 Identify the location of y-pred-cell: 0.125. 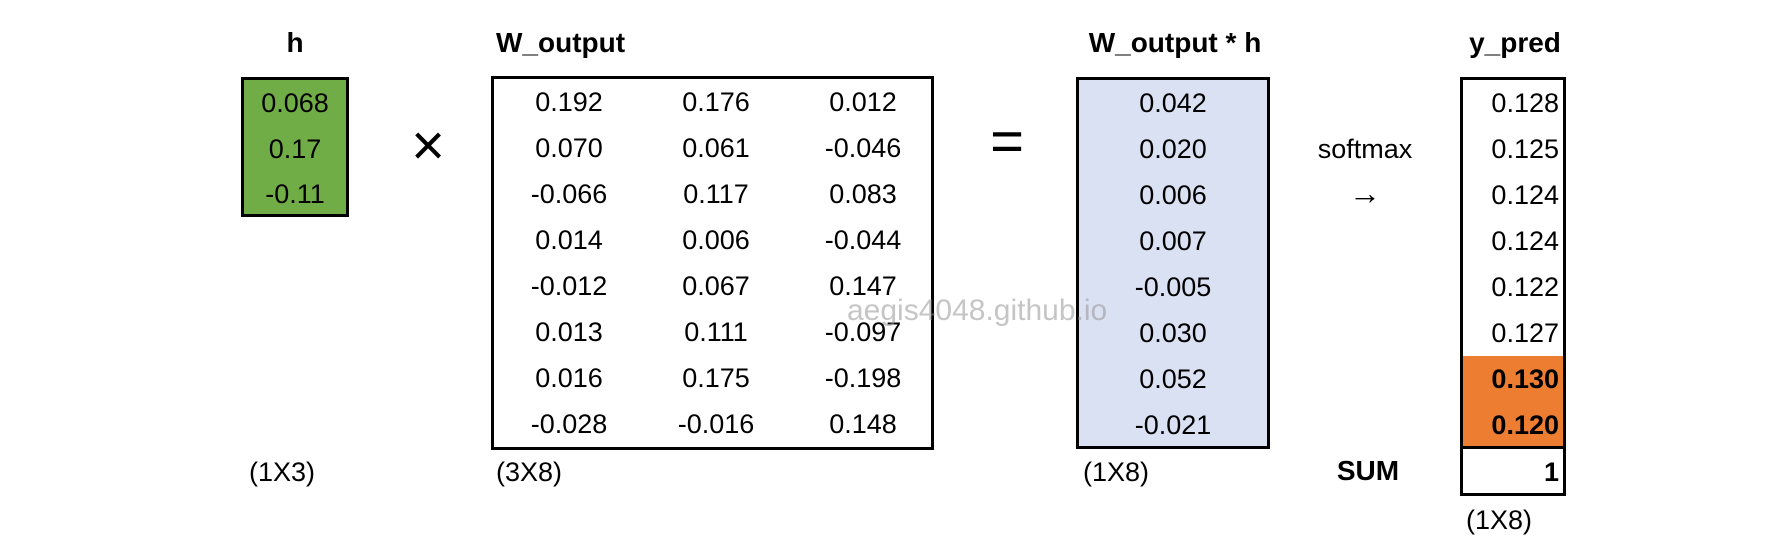
(1525, 149).